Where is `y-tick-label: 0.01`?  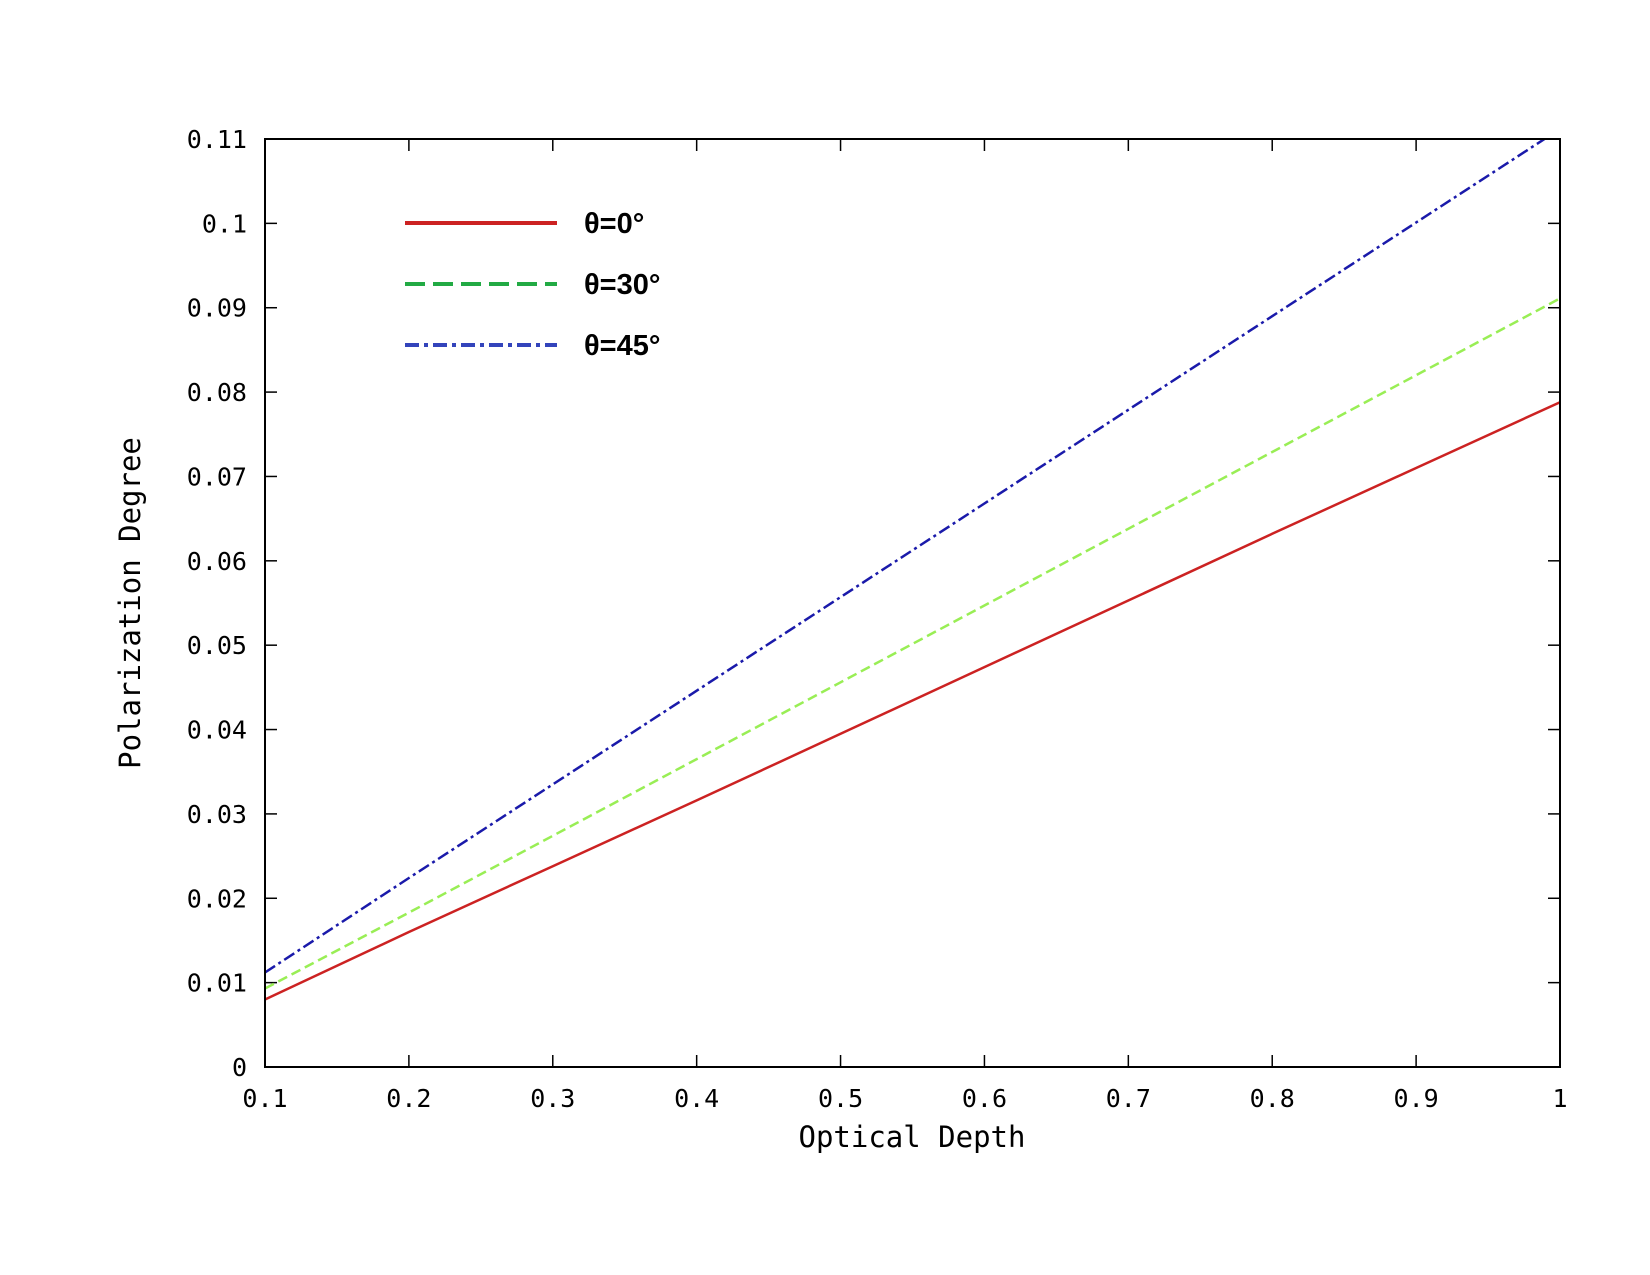
y-tick-label: 0.01 is located at coordinates (217, 983).